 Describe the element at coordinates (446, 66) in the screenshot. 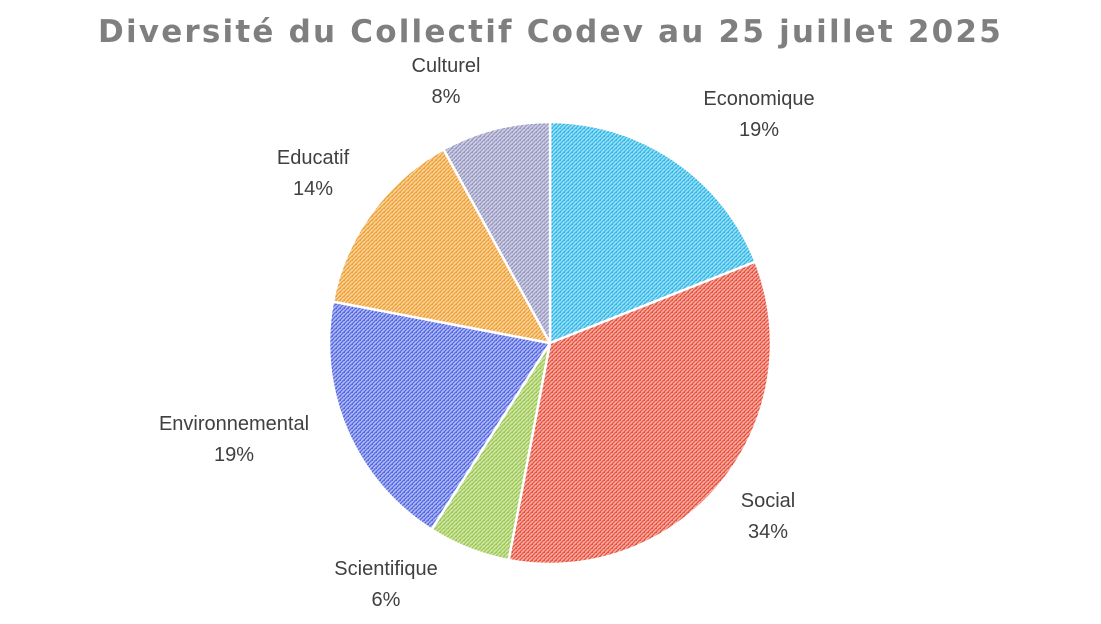

I see `slice-label-culturel: Culturel` at that location.